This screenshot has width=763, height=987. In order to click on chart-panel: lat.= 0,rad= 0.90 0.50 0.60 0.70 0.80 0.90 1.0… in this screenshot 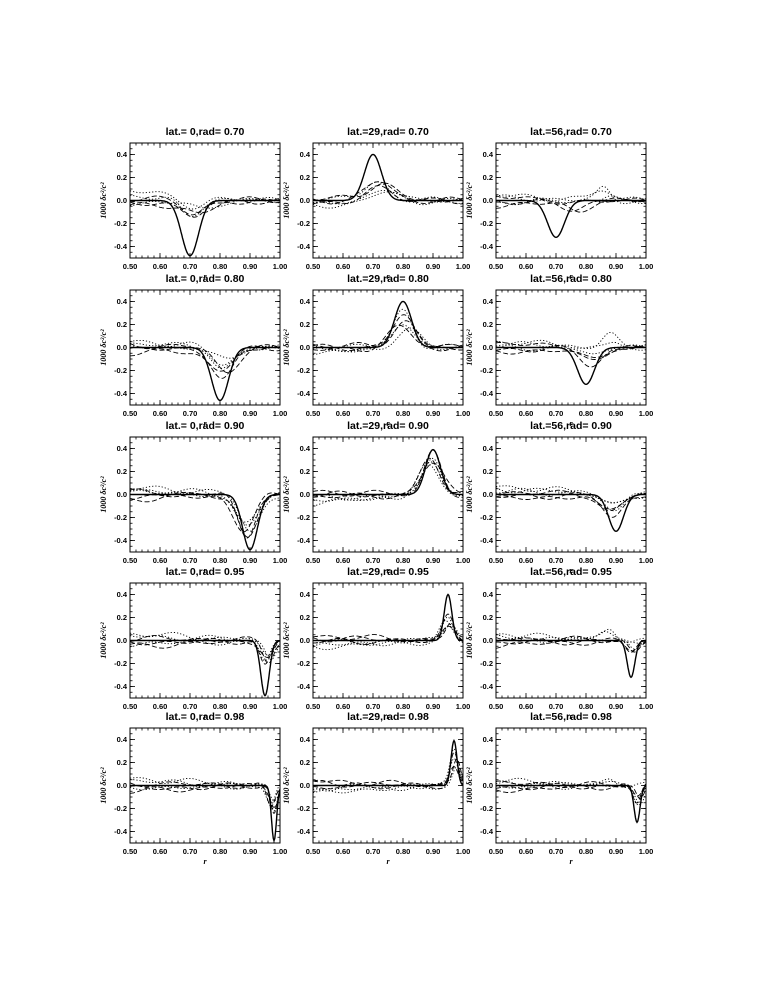, I will do `click(193, 497)`.